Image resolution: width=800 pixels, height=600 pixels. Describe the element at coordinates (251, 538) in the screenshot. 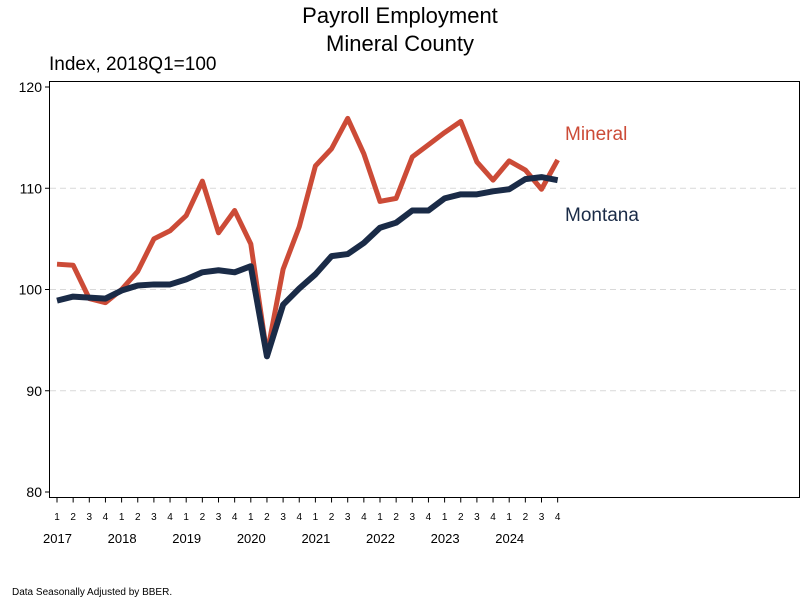

I see `x-tick-label-year: 2020` at that location.